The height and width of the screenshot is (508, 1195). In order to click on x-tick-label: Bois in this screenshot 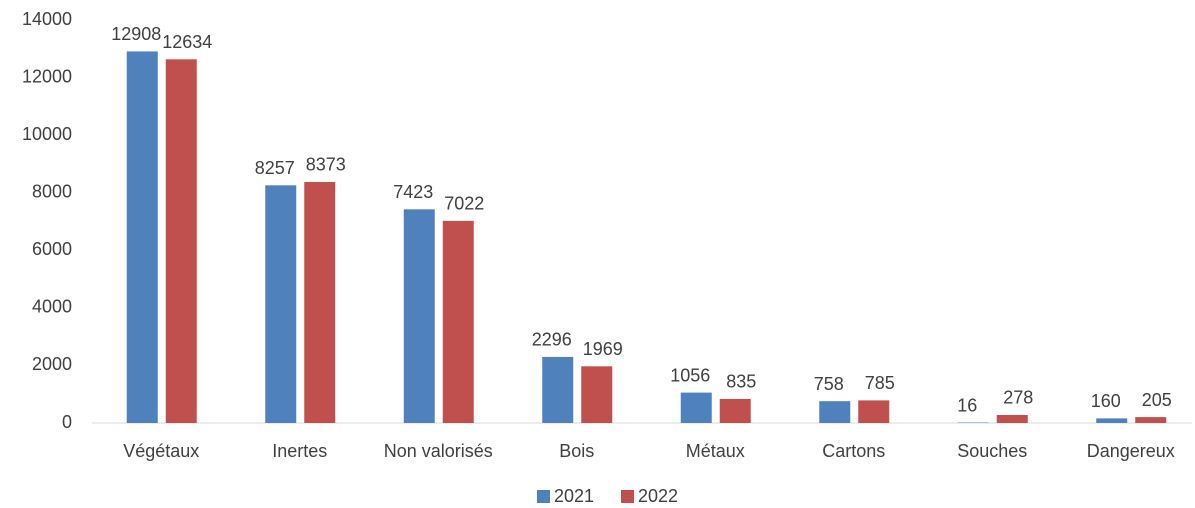, I will do `click(576, 451)`.